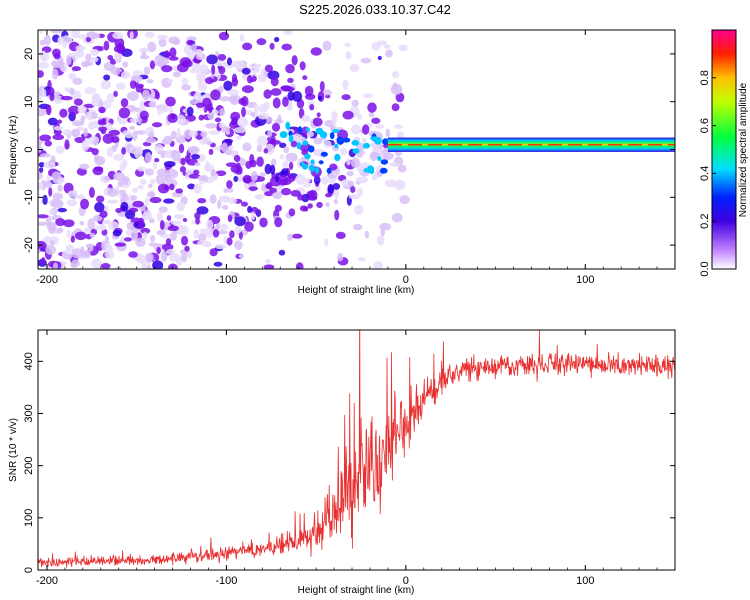 The width and height of the screenshot is (750, 600). Describe the element at coordinates (375, 9) in the screenshot. I see `chart-title: S225.2026.033.10.37.C42` at that location.